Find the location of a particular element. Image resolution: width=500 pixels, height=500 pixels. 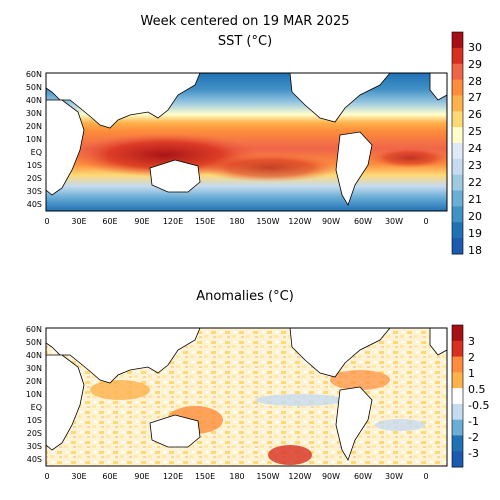

anomaly-colorbar-label: -1 is located at coordinates (473, 421).